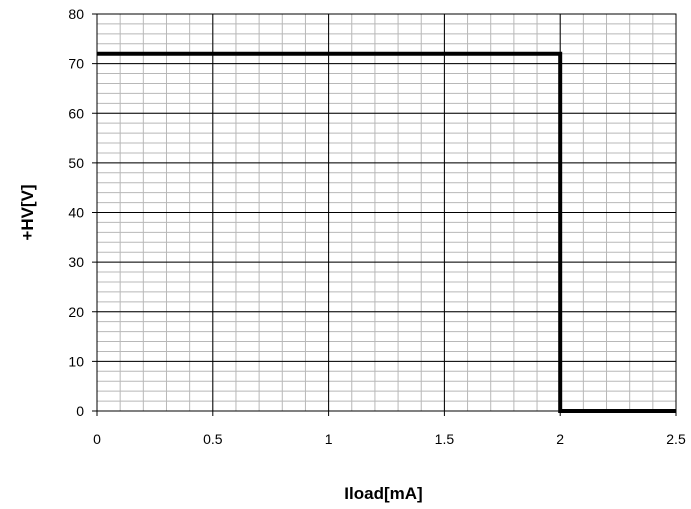 The height and width of the screenshot is (509, 691). I want to click on x-tick-label: 2.5, so click(676, 439).